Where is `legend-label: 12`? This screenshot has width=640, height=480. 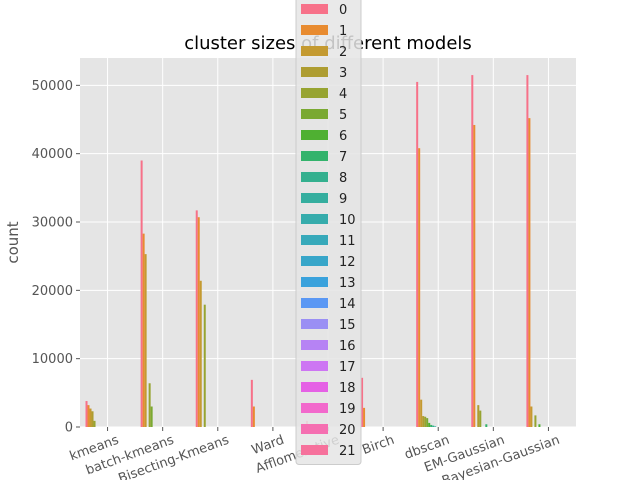 legend-label: 12 is located at coordinates (347, 262).